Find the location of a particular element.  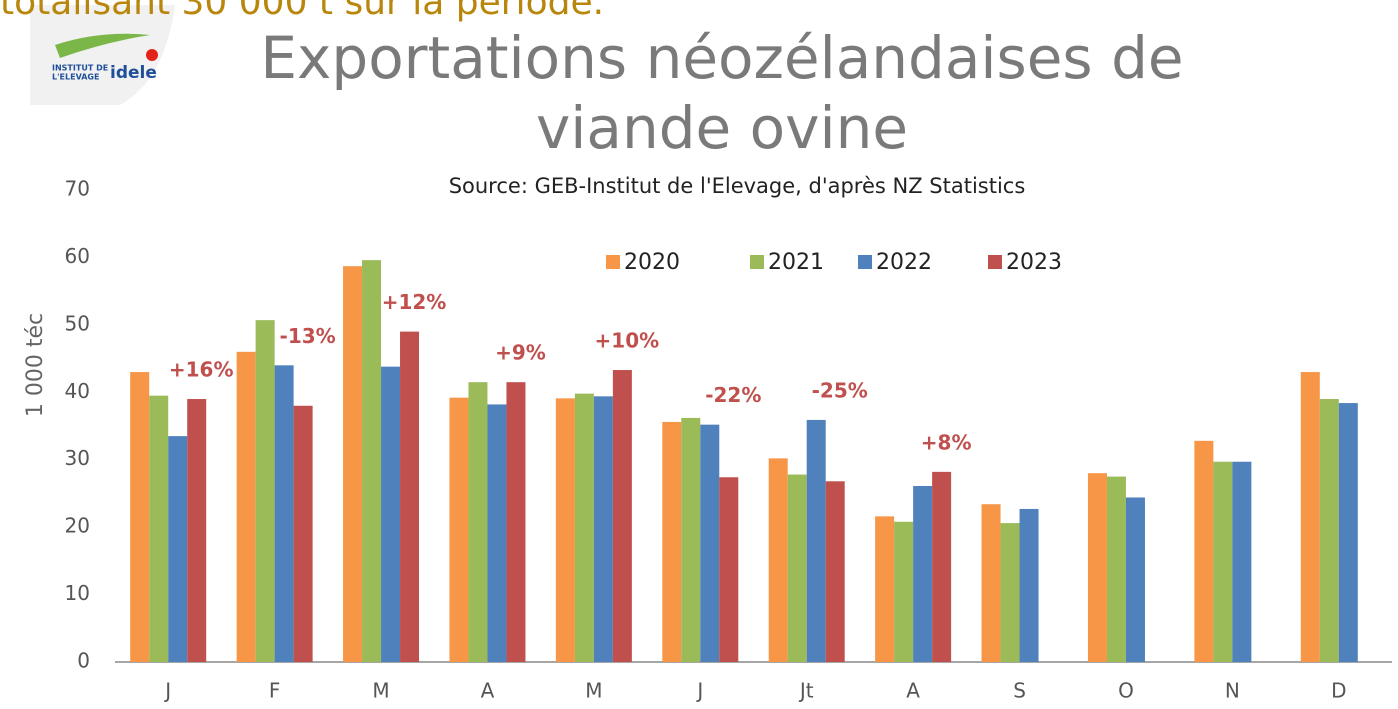

x-tick-label: N is located at coordinates (1232, 691).